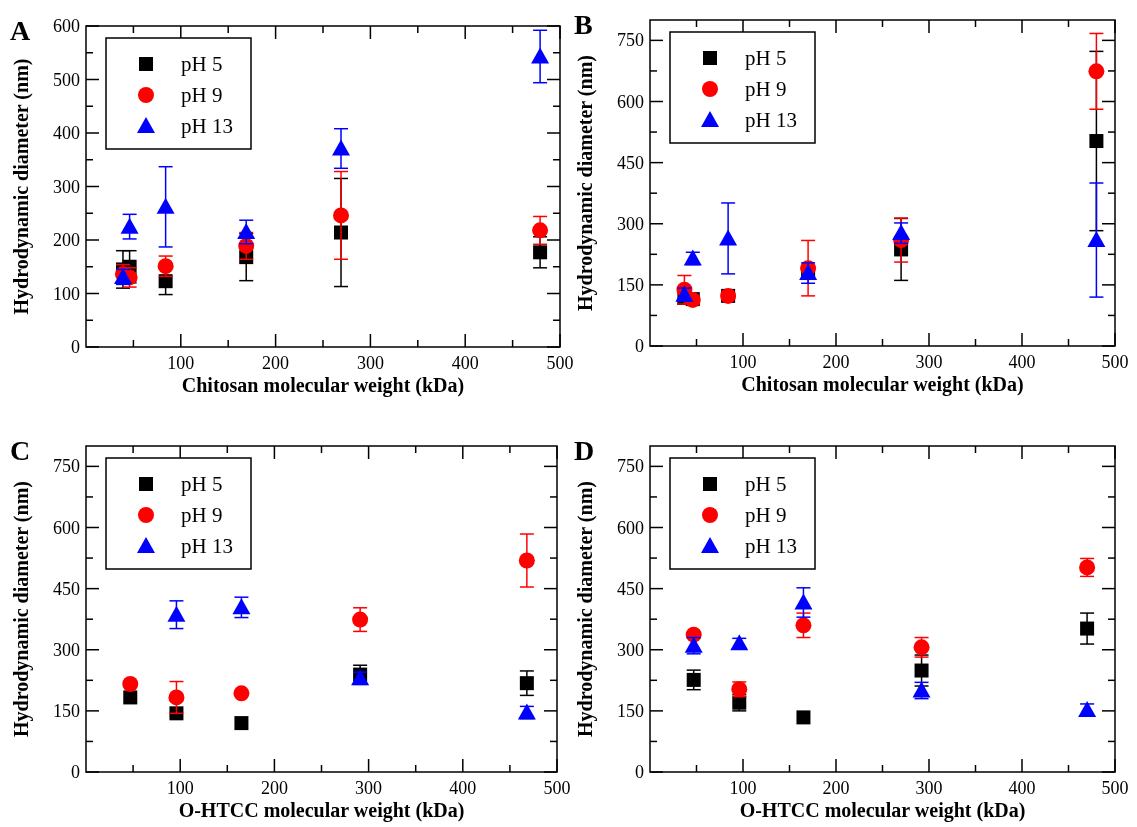  I want to click on y-tick-label: 400, so click(66, 133).